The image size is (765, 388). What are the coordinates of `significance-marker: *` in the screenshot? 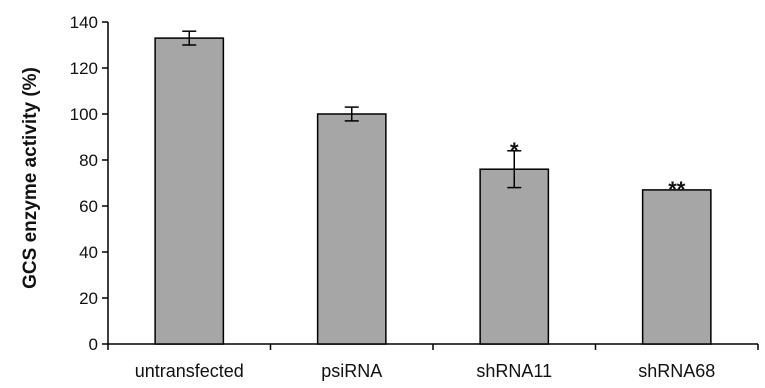 It's located at (514, 150).